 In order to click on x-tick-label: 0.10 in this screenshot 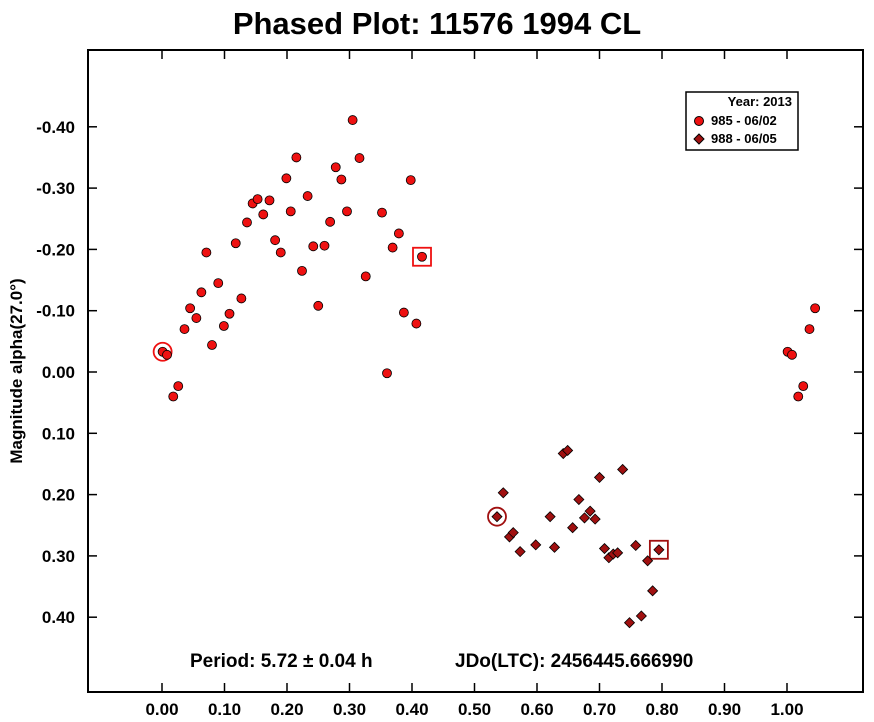, I will do `click(224, 709)`.